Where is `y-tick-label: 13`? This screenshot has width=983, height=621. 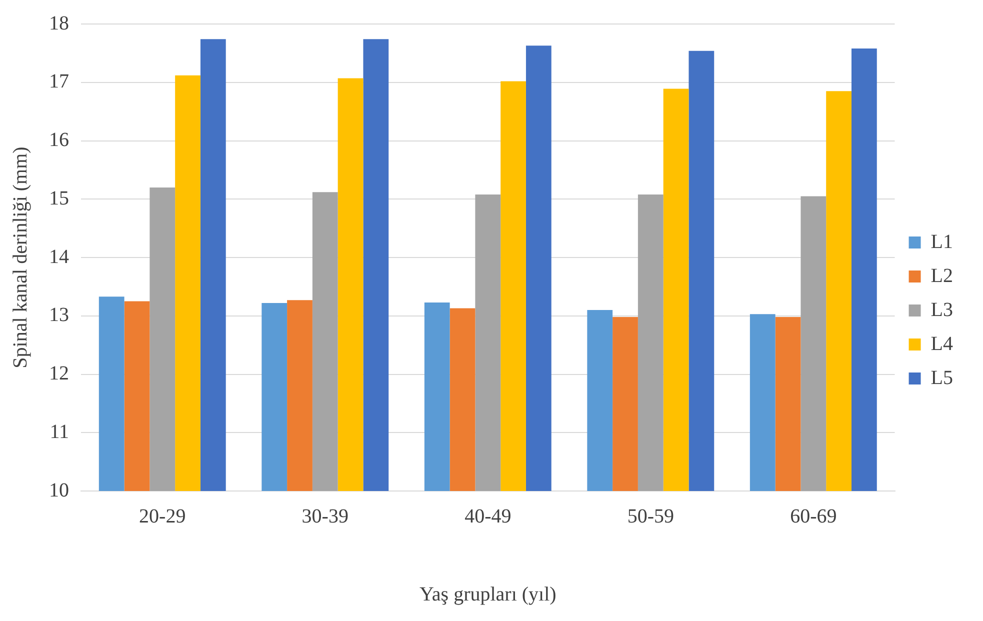
y-tick-label: 13 is located at coordinates (59, 315).